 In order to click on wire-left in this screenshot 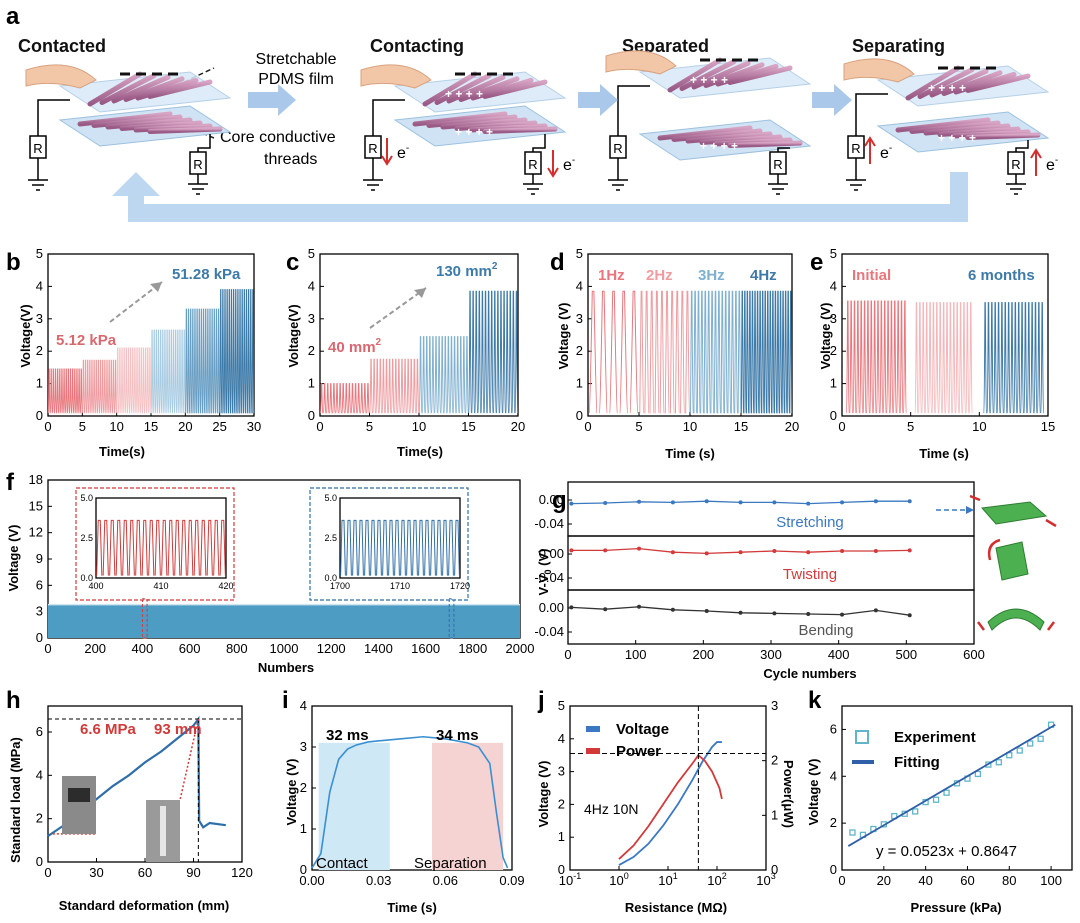, I will do `click(871, 114)`.